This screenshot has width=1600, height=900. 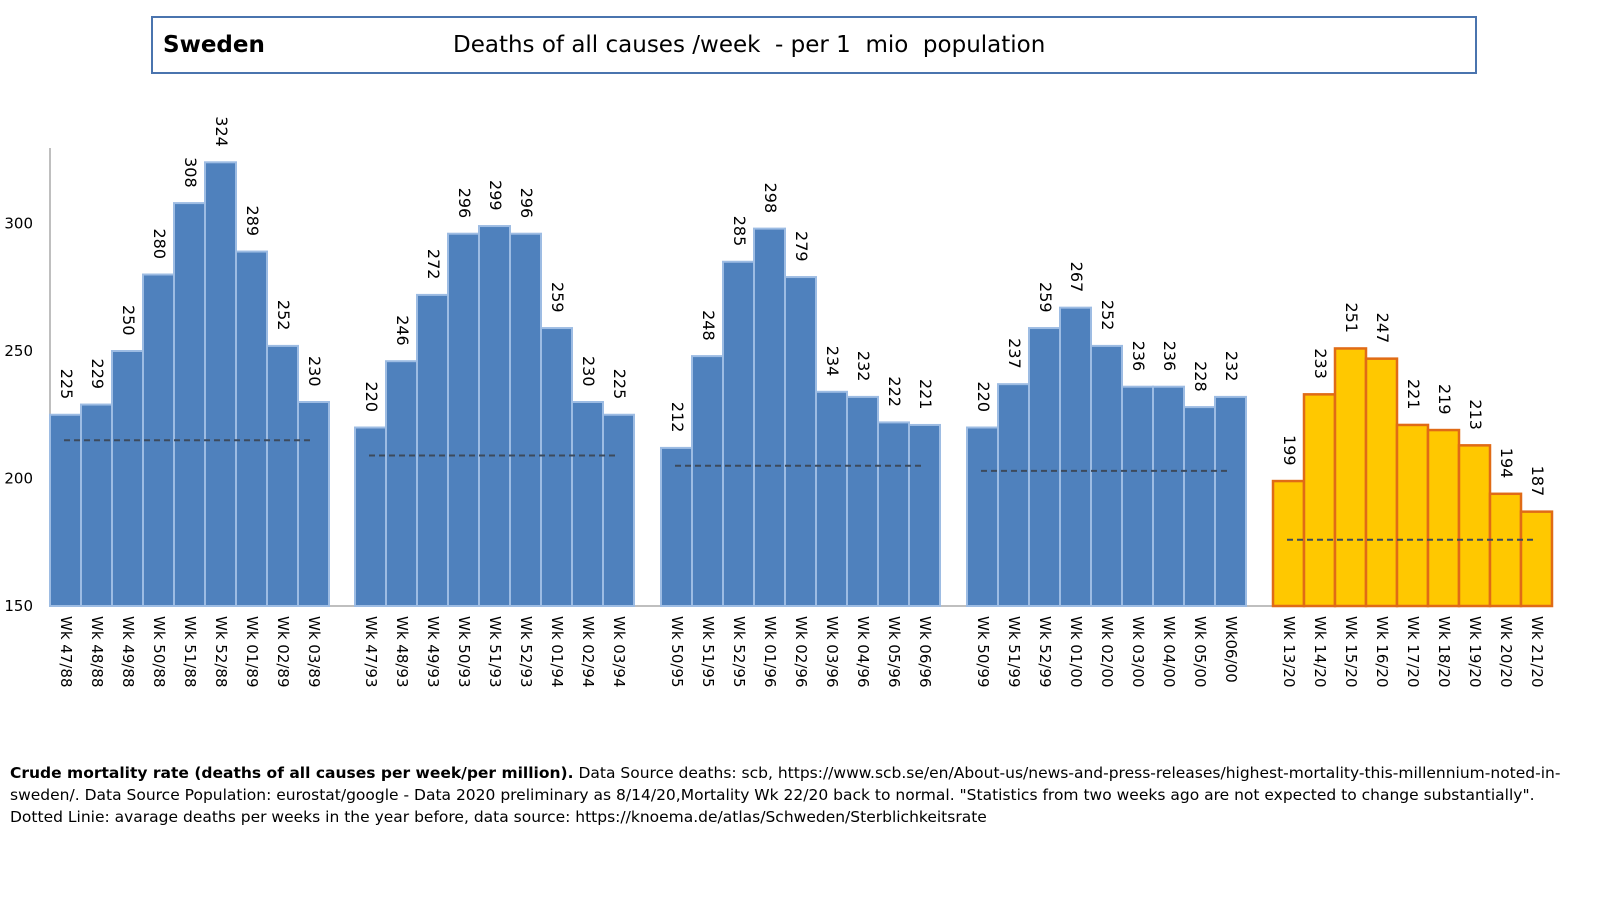 What do you see at coordinates (1107, 315) in the screenshot?
I see `bar-value-label: 252` at bounding box center [1107, 315].